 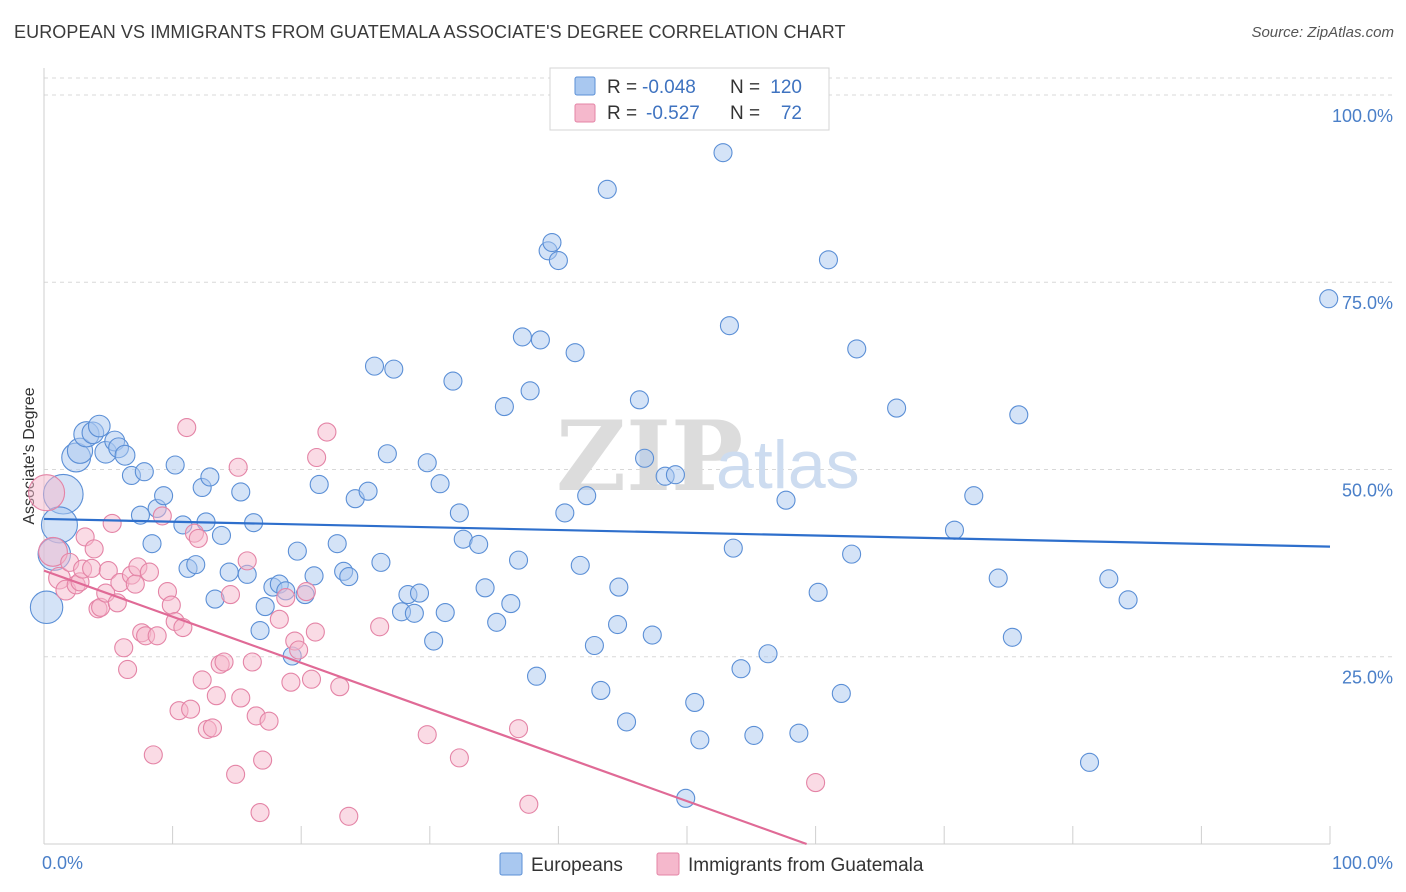 I want to click on x-tick-label-max: 100.0%, so click(x=1362, y=863).